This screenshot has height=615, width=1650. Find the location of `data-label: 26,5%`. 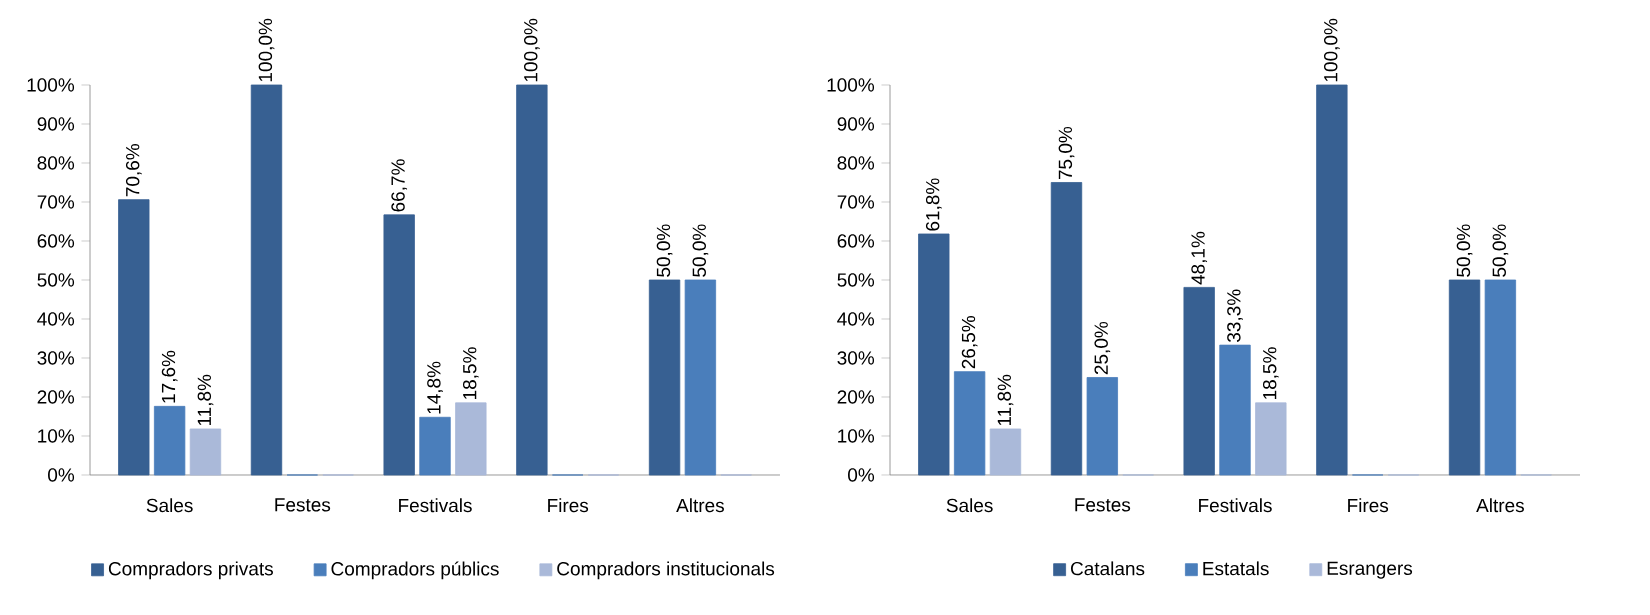

data-label: 26,5% is located at coordinates (969, 342).